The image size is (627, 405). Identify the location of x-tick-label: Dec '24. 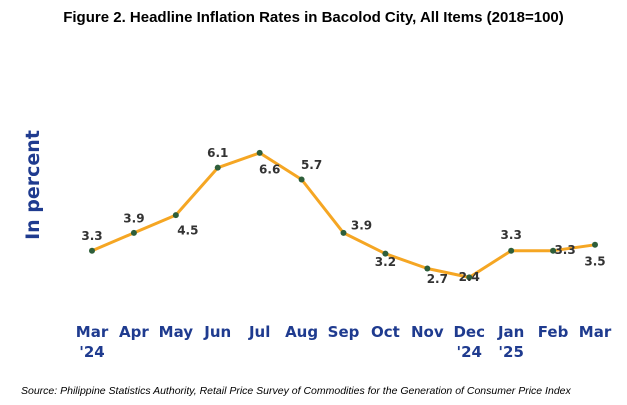
(469, 342).